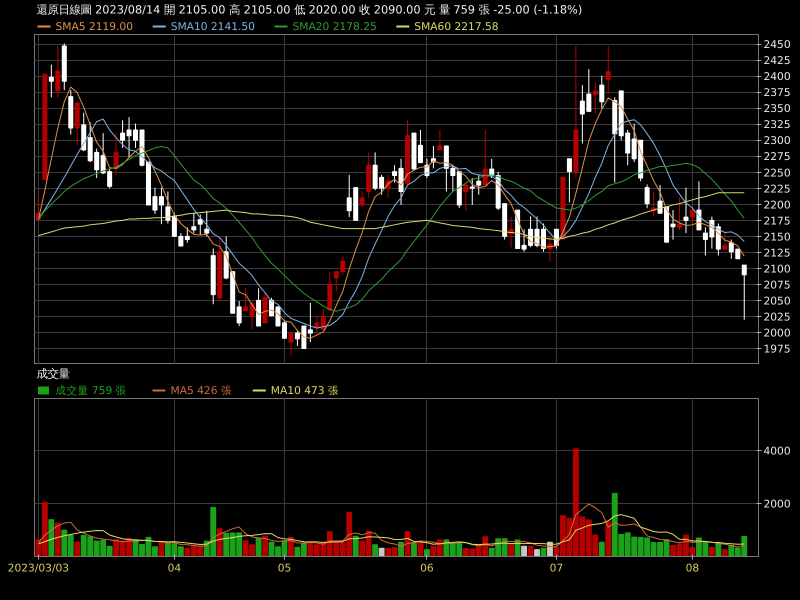 This screenshot has height=600, width=800. Describe the element at coordinates (427, 568) in the screenshot. I see `x-tick-label: 06` at that location.